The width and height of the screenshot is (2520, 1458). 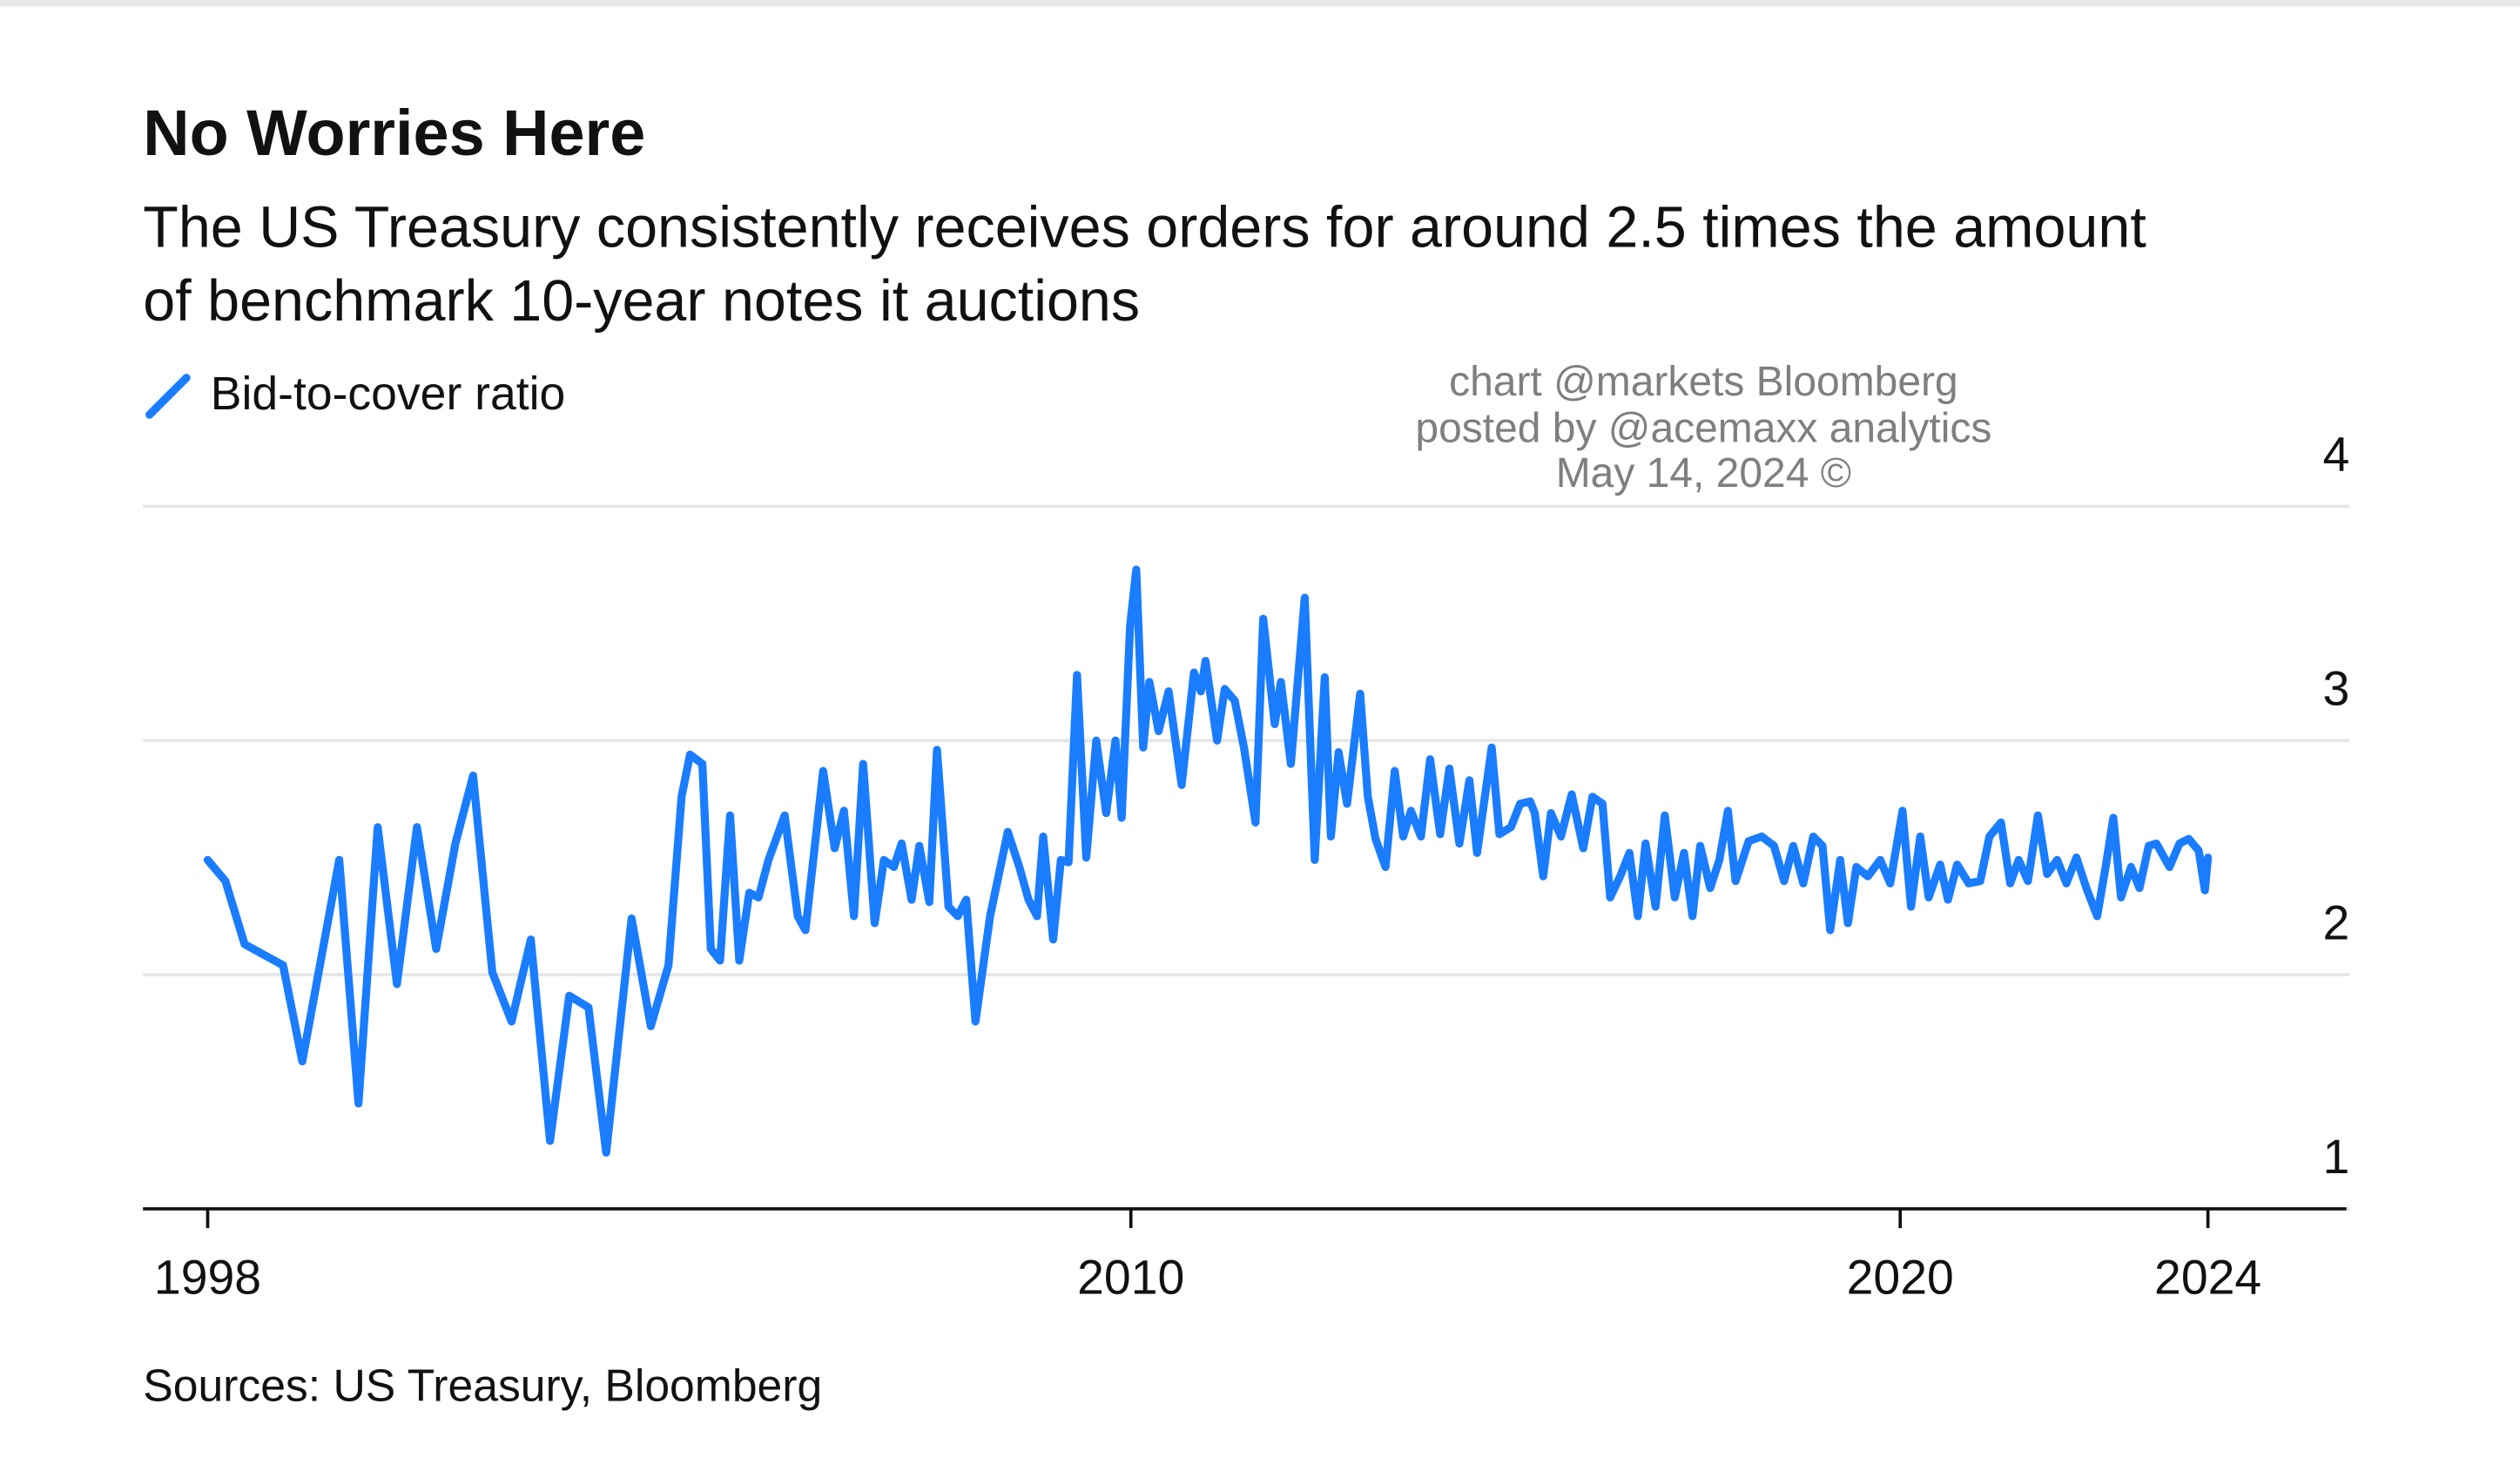 What do you see at coordinates (1260, 3) in the screenshot?
I see `top-bar` at bounding box center [1260, 3].